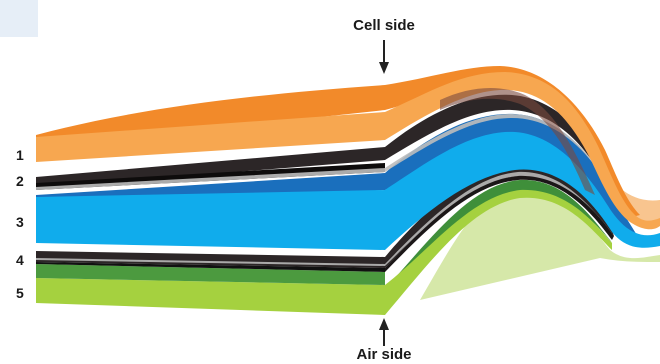 This screenshot has width=660, height=364. Describe the element at coordinates (20, 155) in the screenshot. I see `layer-number-1: 1` at that location.